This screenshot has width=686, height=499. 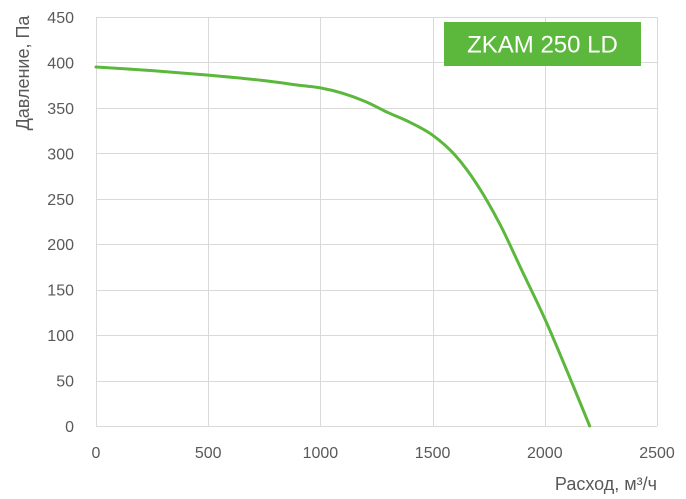 I want to click on y-tick-label: 200, so click(x=60, y=245).